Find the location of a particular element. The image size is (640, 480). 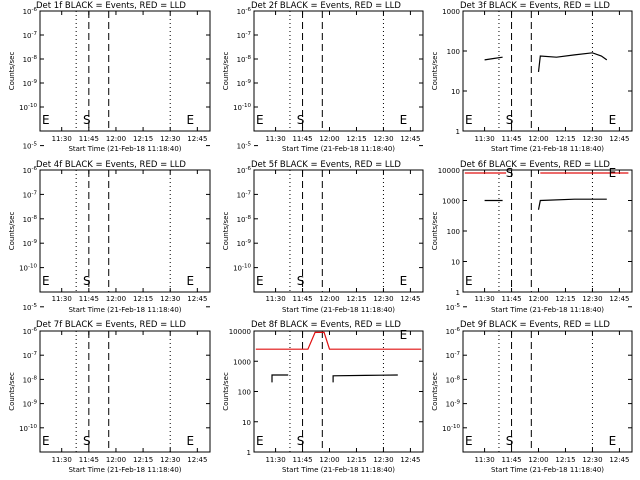

y-tick-label: 10⁻⁵ is located at coordinates (30, 307).